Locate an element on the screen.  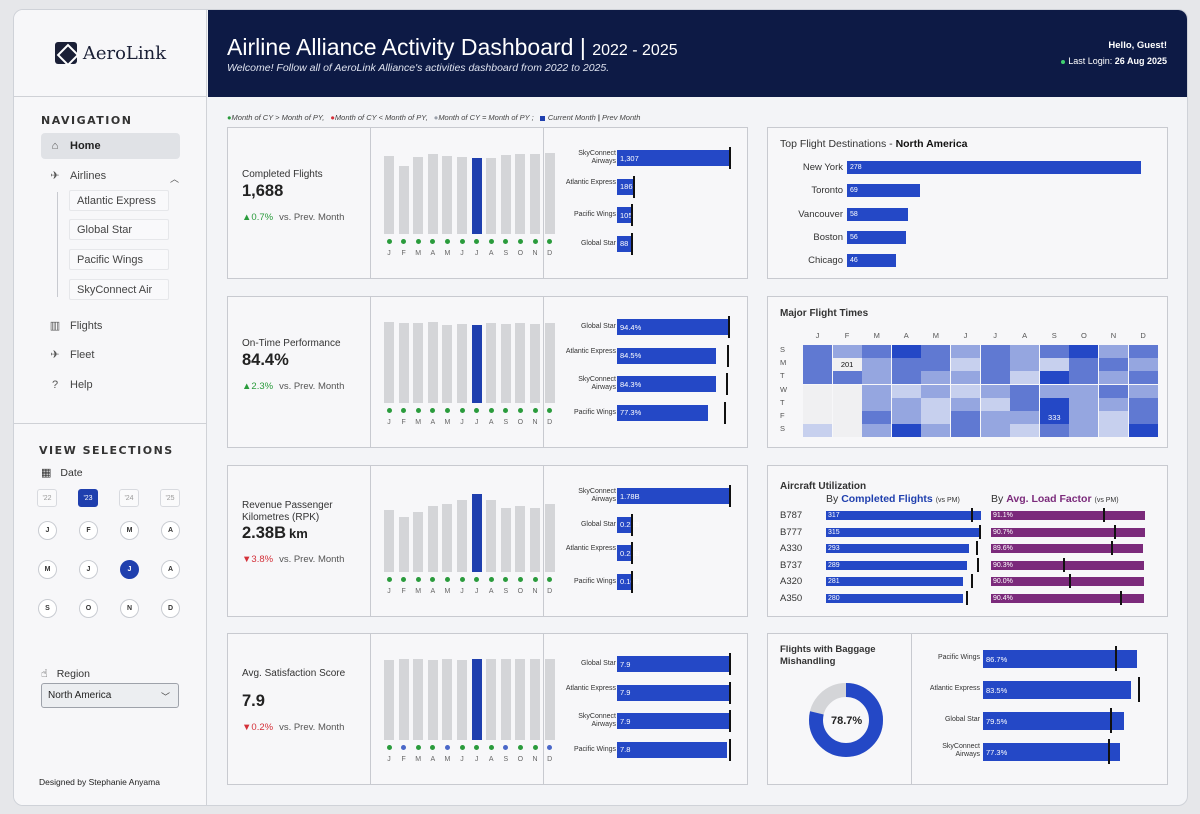
sidebar-item-skyconnect-air: SkyConnect Air is located at coordinates (119, 289).